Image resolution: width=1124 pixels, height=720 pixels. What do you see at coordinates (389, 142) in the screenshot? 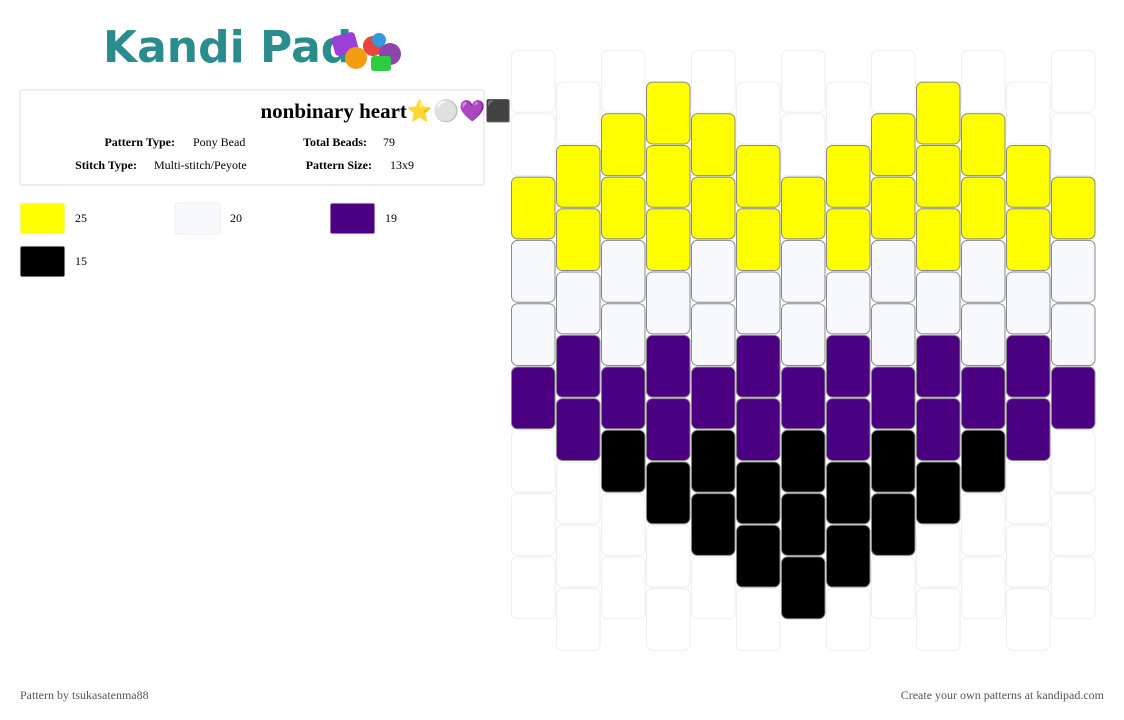
I see `field-value: 79` at bounding box center [389, 142].